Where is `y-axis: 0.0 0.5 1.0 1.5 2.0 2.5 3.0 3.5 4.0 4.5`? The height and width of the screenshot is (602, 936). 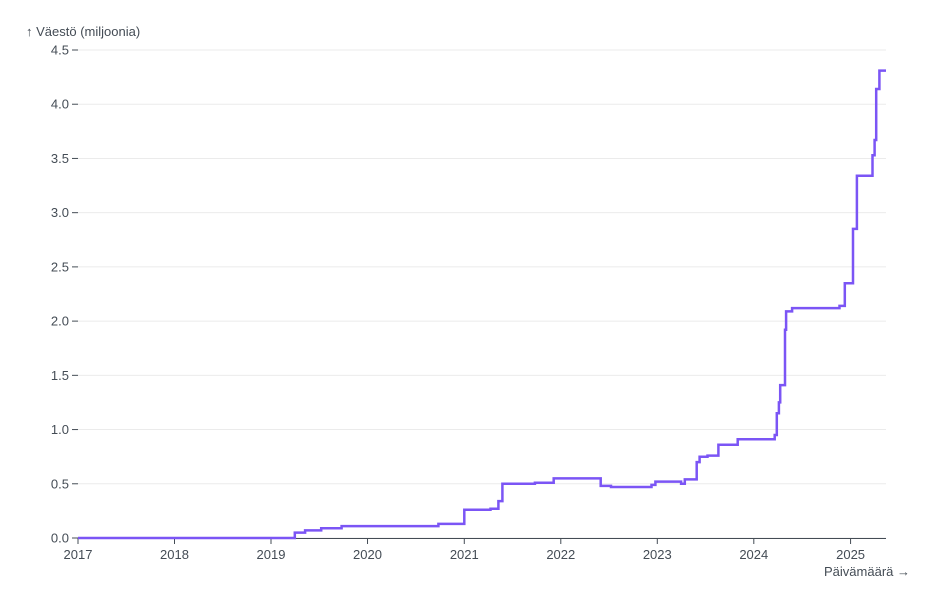
y-axis: 0.0 0.5 1.0 1.5 2.0 2.5 3.0 3.5 4.0 4.5 is located at coordinates (64, 294).